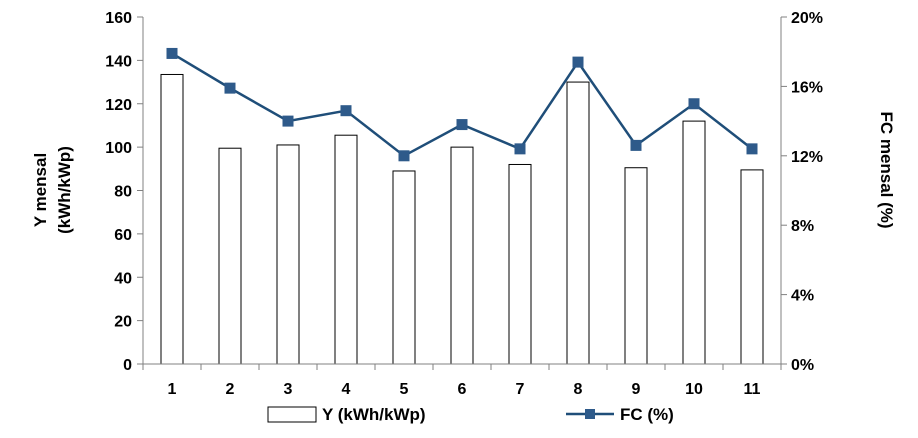 The width and height of the screenshot is (918, 438). I want to click on left-axis-title-line1: Y mensal, so click(40, 190).